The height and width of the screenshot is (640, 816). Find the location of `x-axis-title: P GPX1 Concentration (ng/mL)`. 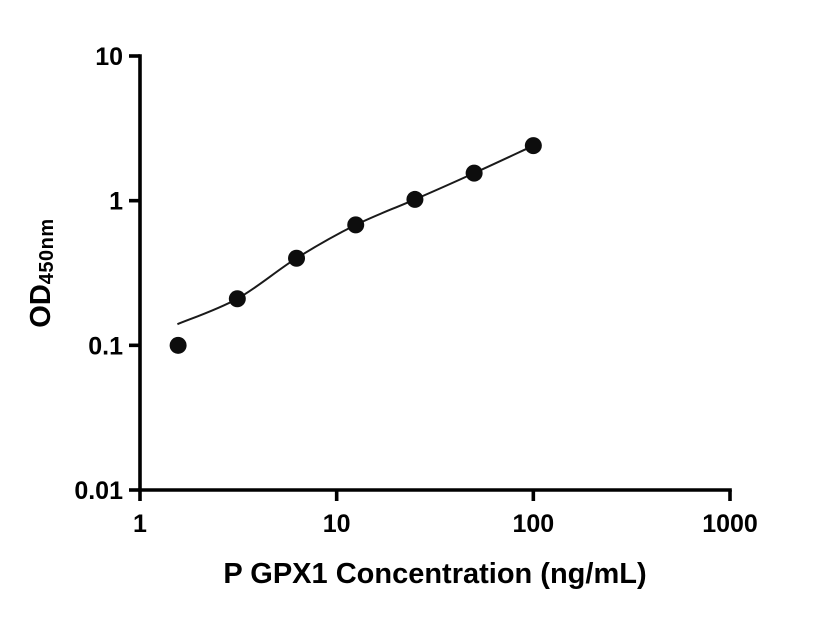

x-axis-title: P GPX1 Concentration (ng/mL) is located at coordinates (435, 574).